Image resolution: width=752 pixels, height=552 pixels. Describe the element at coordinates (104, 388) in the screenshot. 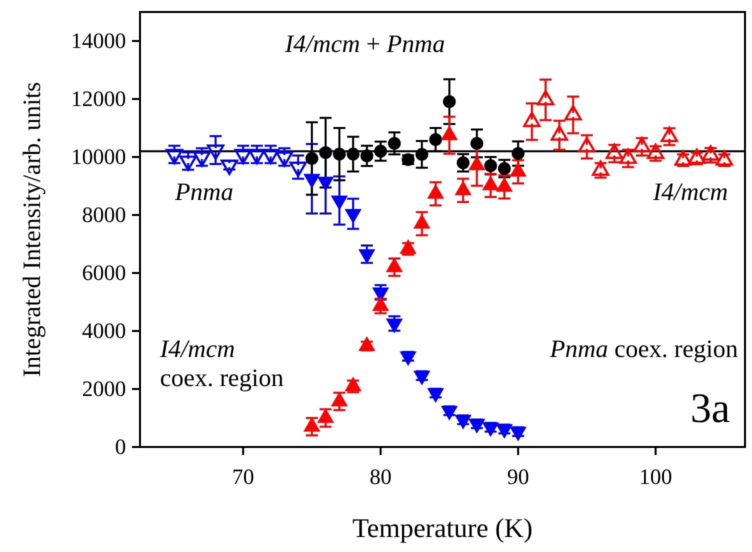

I see `y-tick-label: 2000` at that location.